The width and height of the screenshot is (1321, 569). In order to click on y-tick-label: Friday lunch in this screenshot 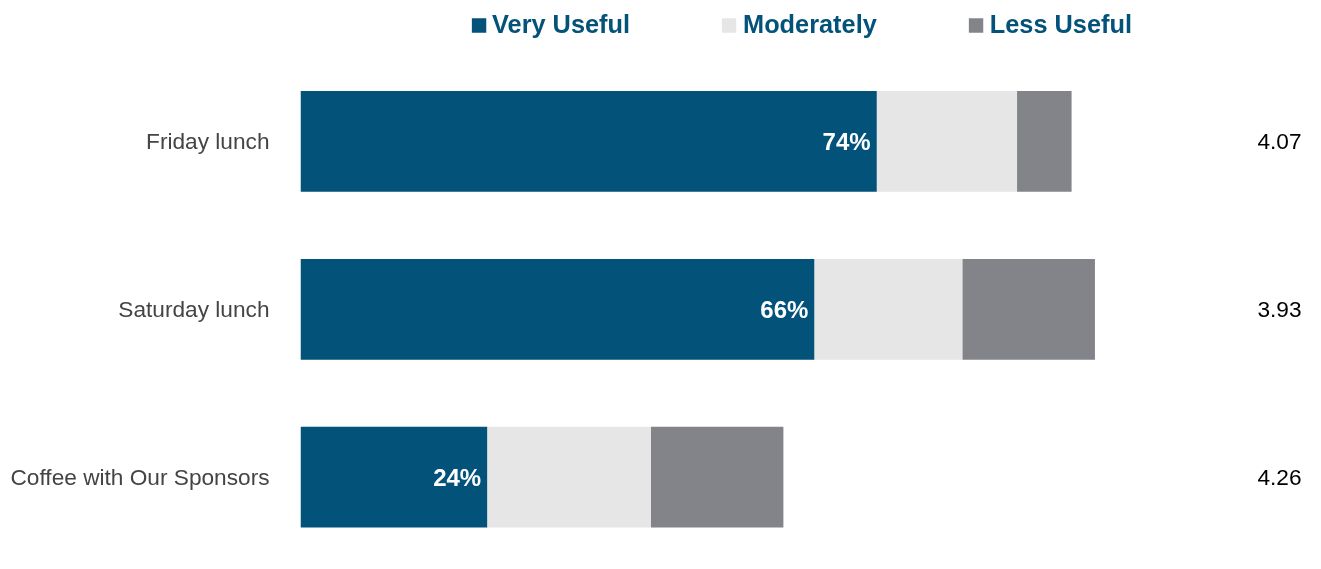, I will do `click(208, 141)`.